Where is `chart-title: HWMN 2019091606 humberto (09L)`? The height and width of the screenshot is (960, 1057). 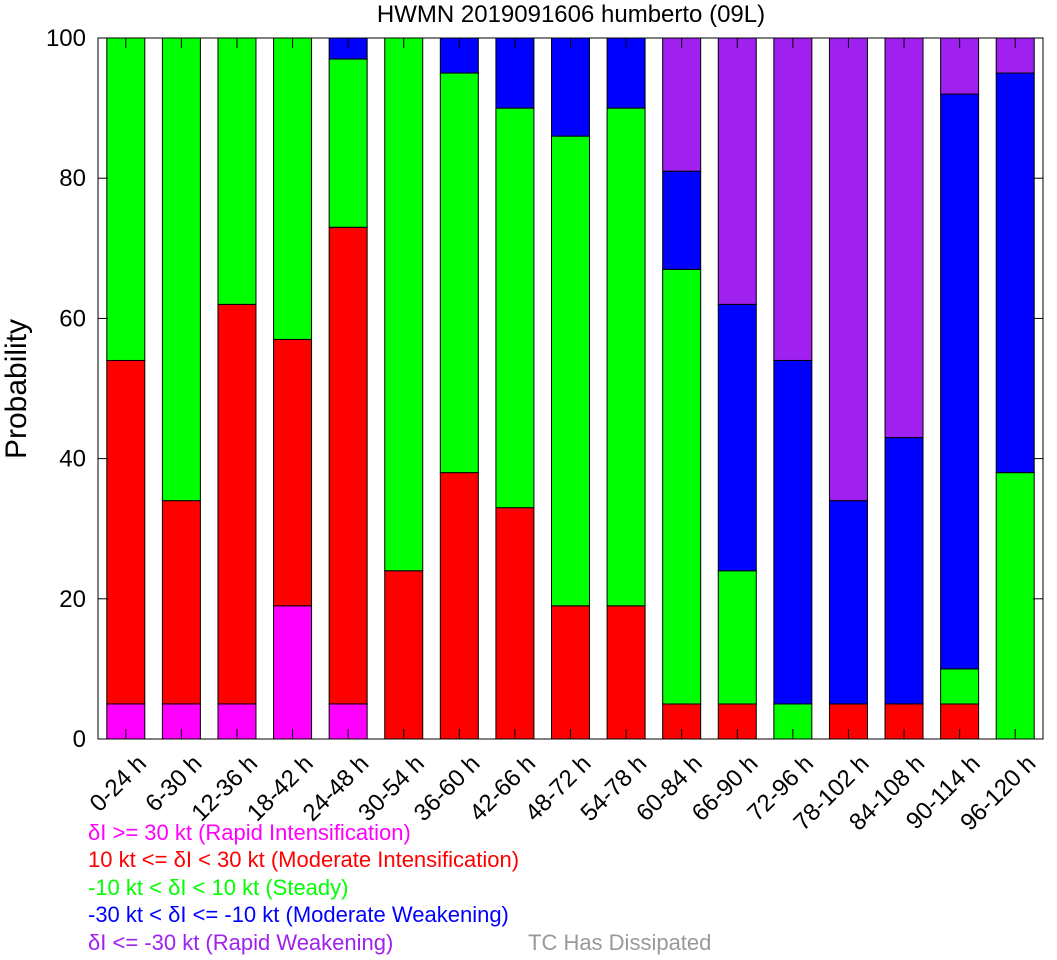
chart-title: HWMN 2019091606 humberto (09L) is located at coordinates (571, 14).